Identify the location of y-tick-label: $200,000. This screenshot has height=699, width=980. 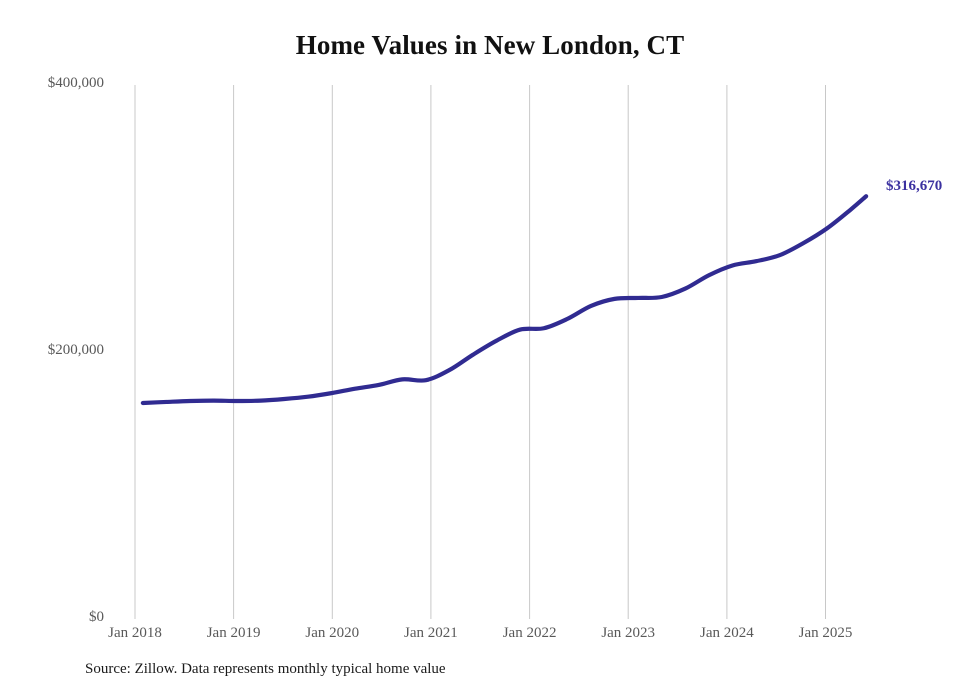
(75, 350).